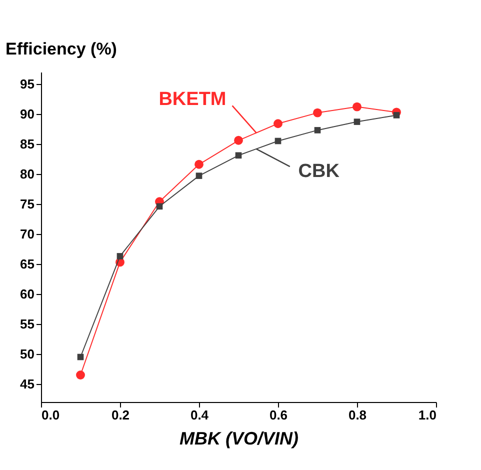 The width and height of the screenshot is (481, 470). What do you see at coordinates (357, 415) in the screenshot?
I see `x-tick-label: 0.8` at bounding box center [357, 415].